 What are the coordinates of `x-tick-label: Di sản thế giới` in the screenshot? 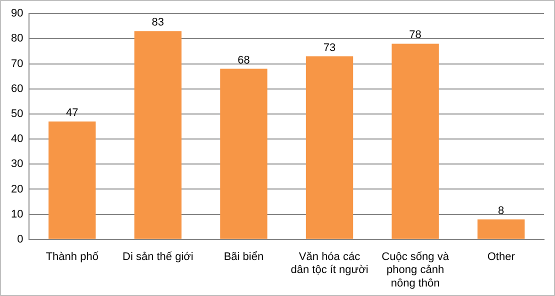 It's located at (158, 257).